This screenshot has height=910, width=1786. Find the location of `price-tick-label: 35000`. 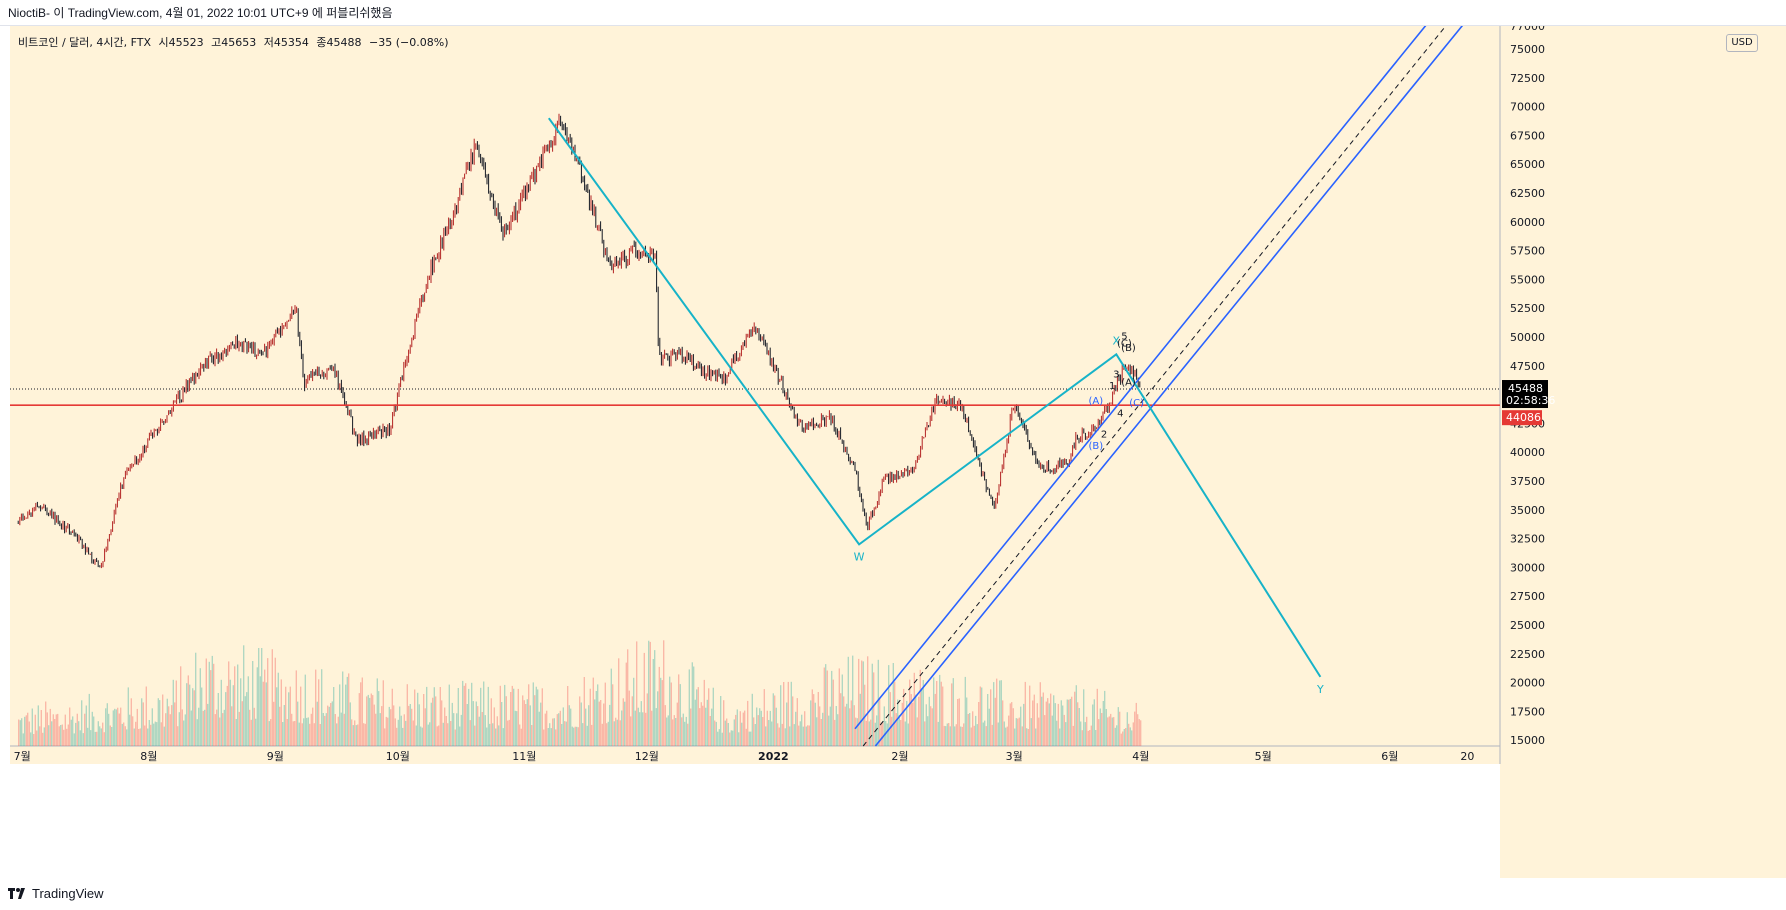

price-tick-label: 35000 is located at coordinates (1527, 510).